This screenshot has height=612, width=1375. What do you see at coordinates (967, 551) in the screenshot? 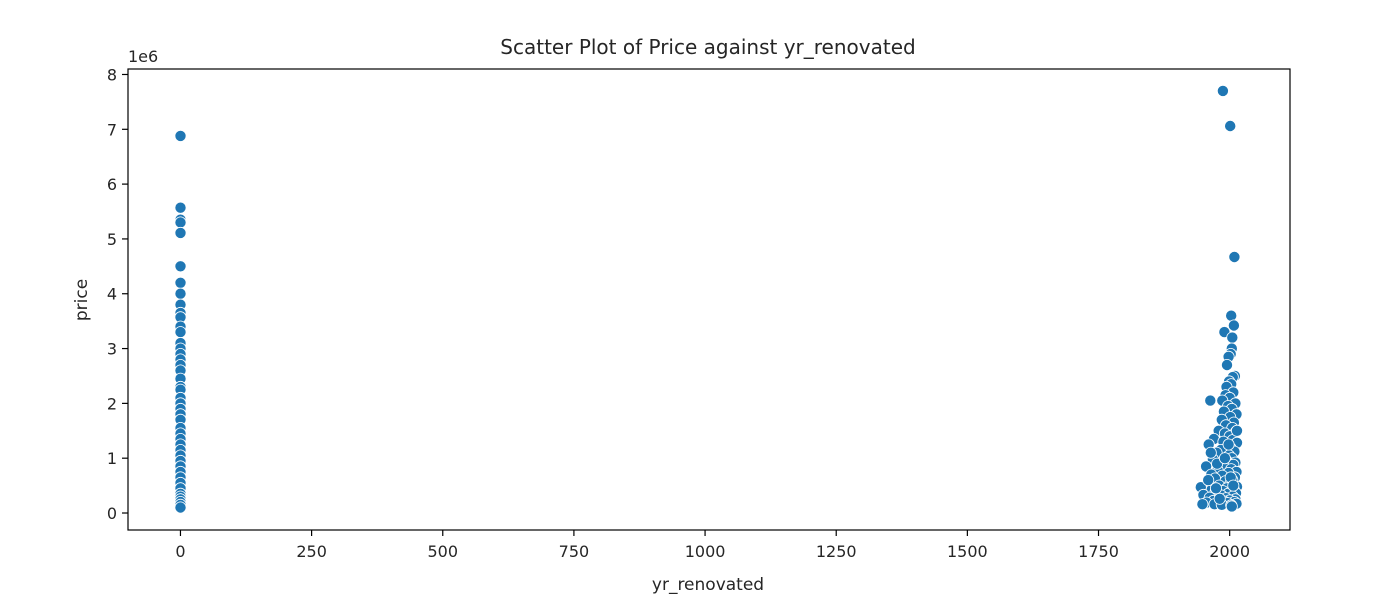
I see `x-tick-label: 1500` at bounding box center [967, 551].